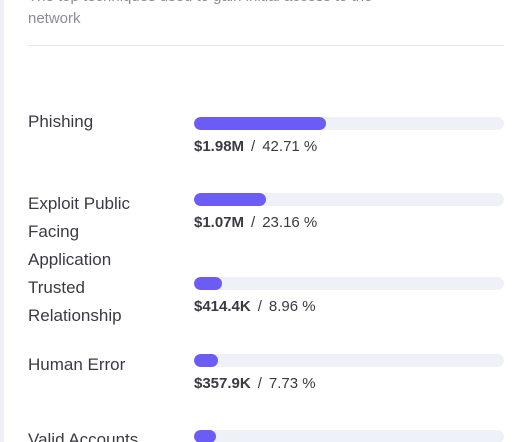  Describe the element at coordinates (103, 302) in the screenshot. I see `technique-label: Trusted Relationship` at that location.